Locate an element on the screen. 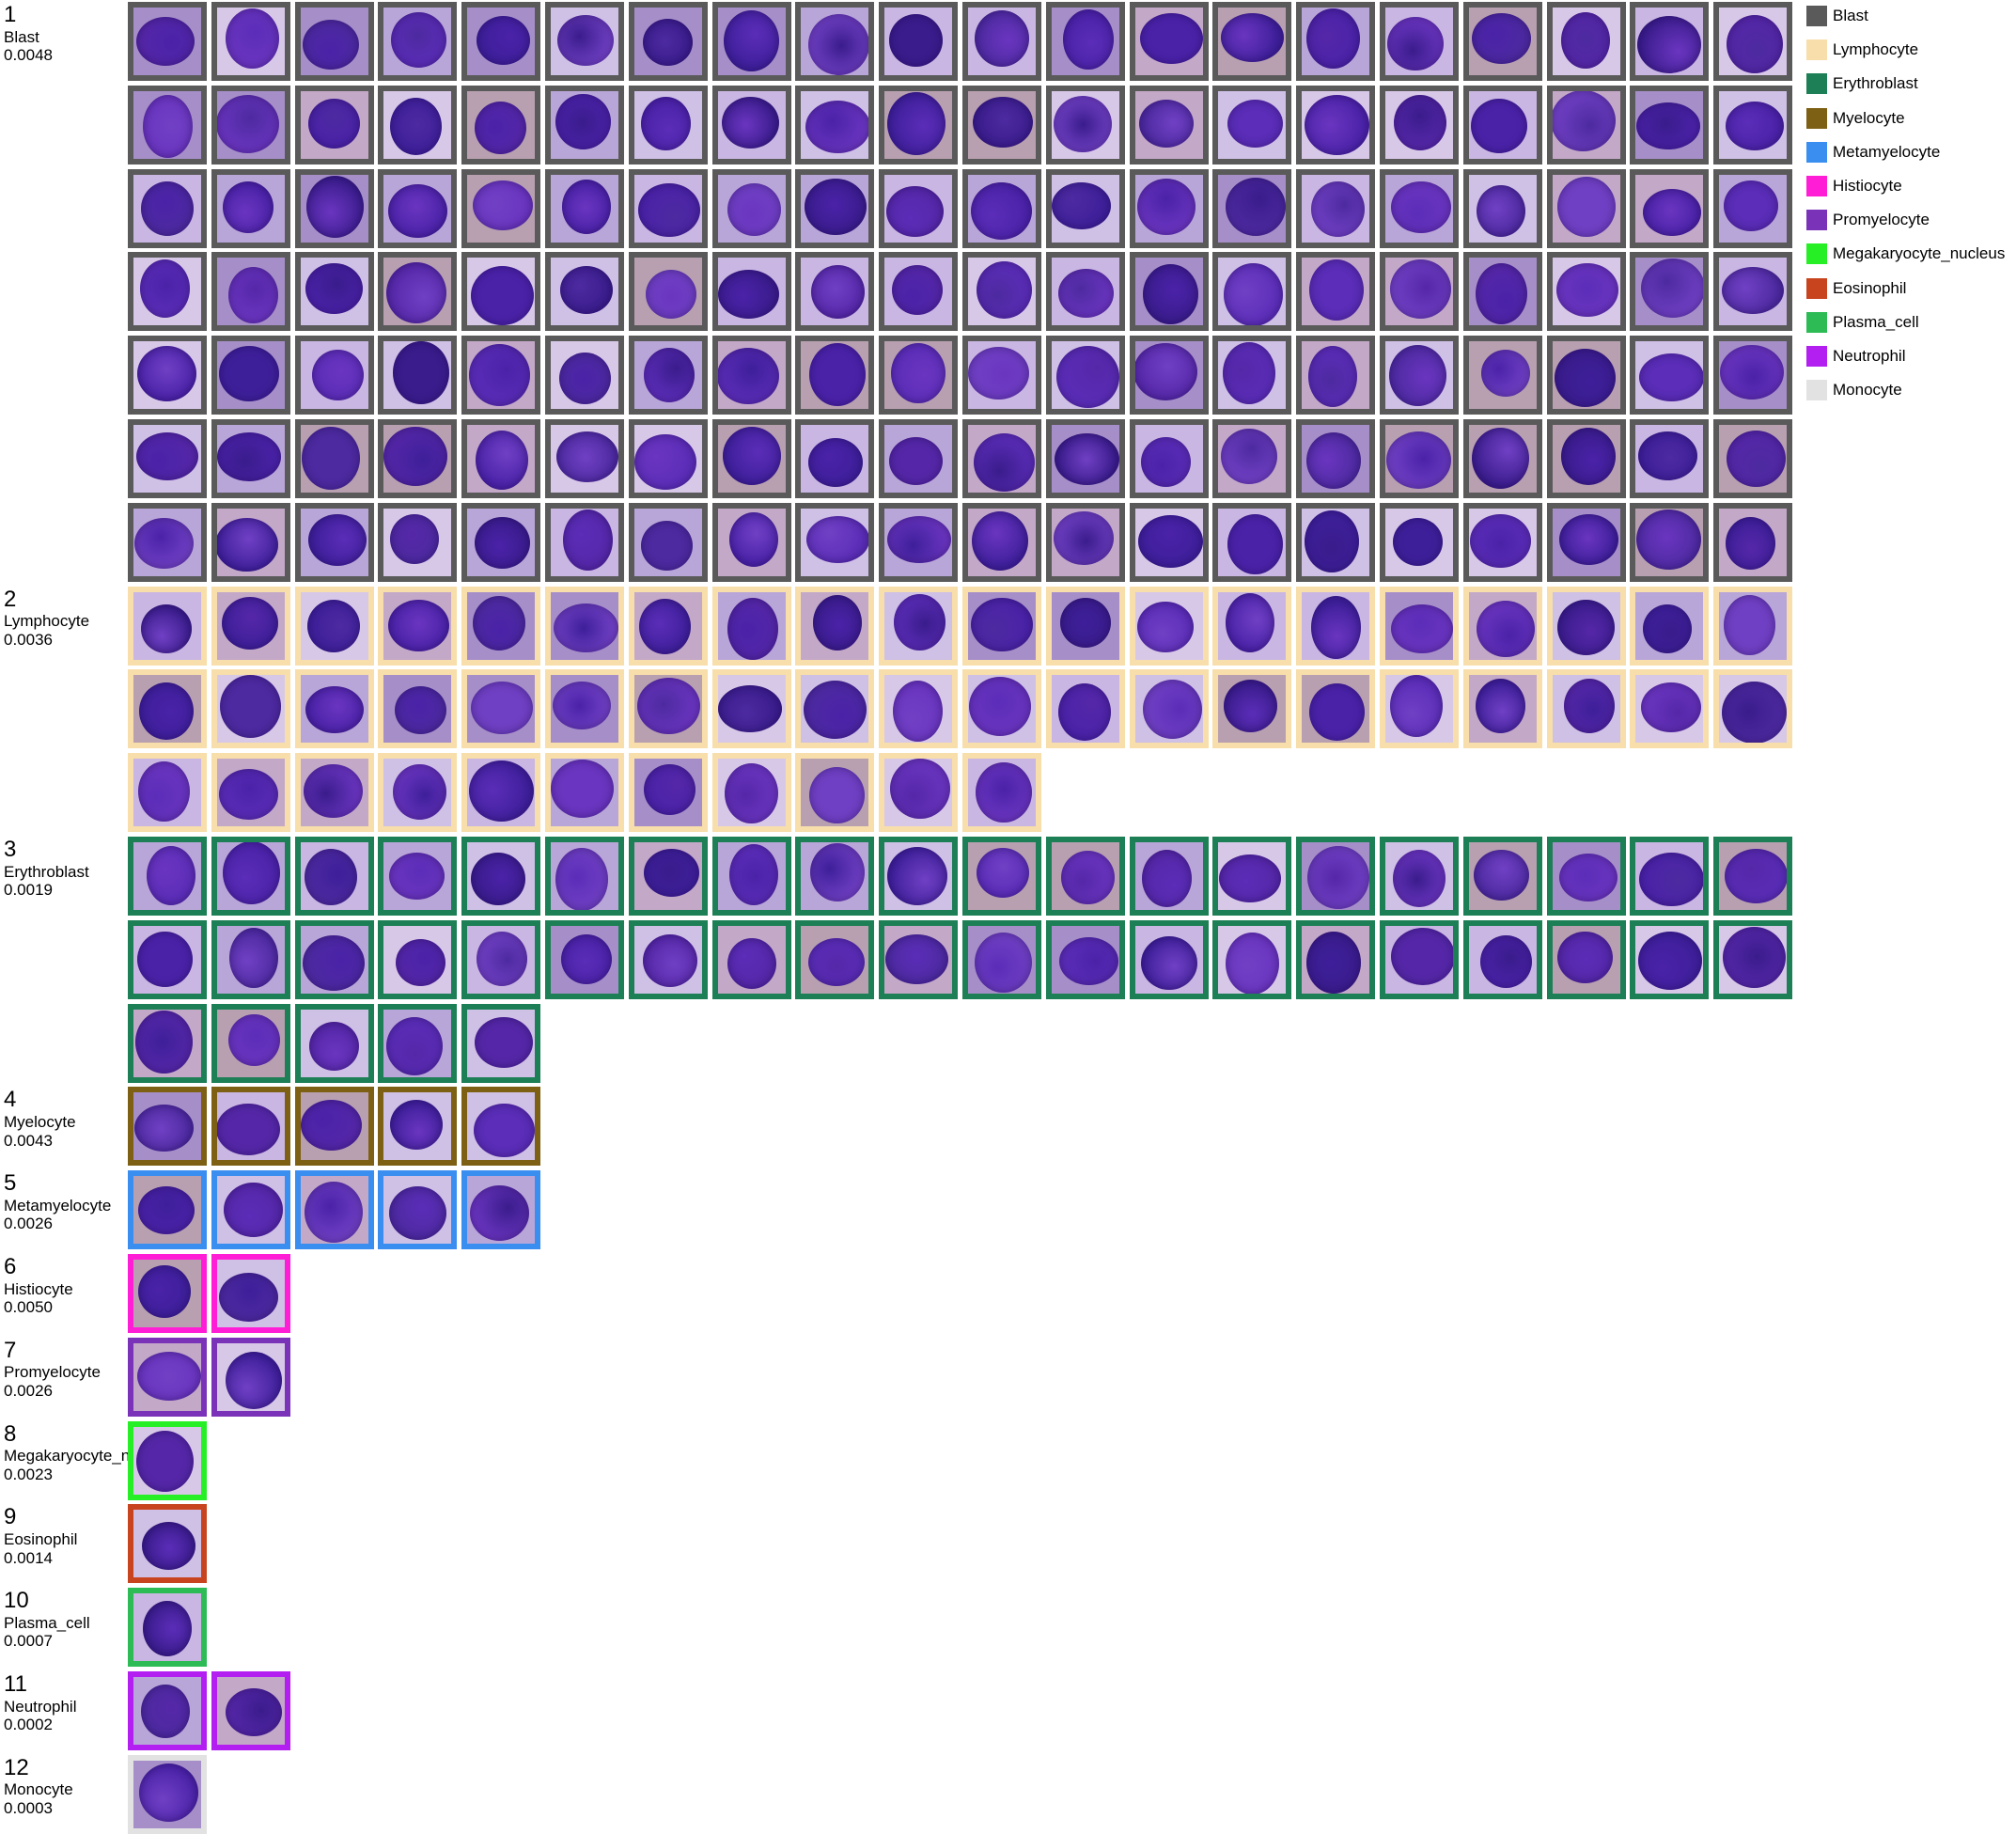 The width and height of the screenshot is (2016, 1834). group-name: Neutrophil is located at coordinates (40, 1707).